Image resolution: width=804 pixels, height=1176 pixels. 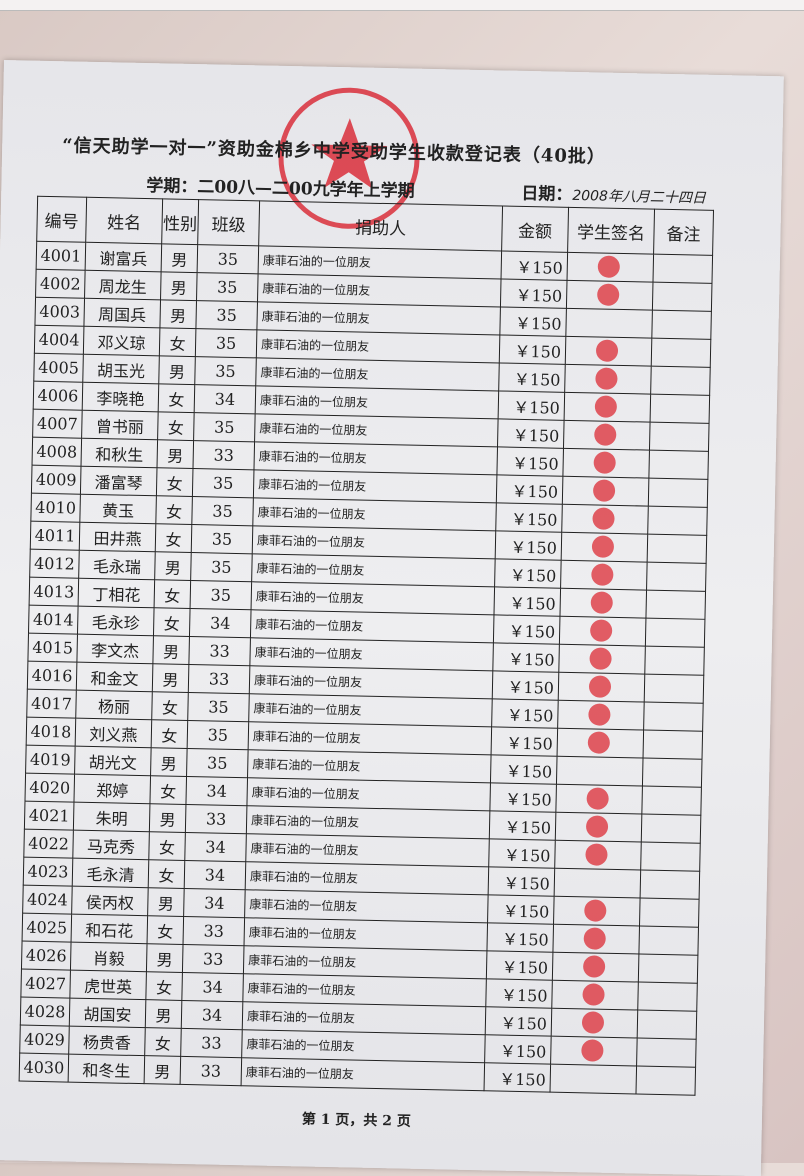 I want to click on cell-name: 周龙生, so click(x=123, y=285).